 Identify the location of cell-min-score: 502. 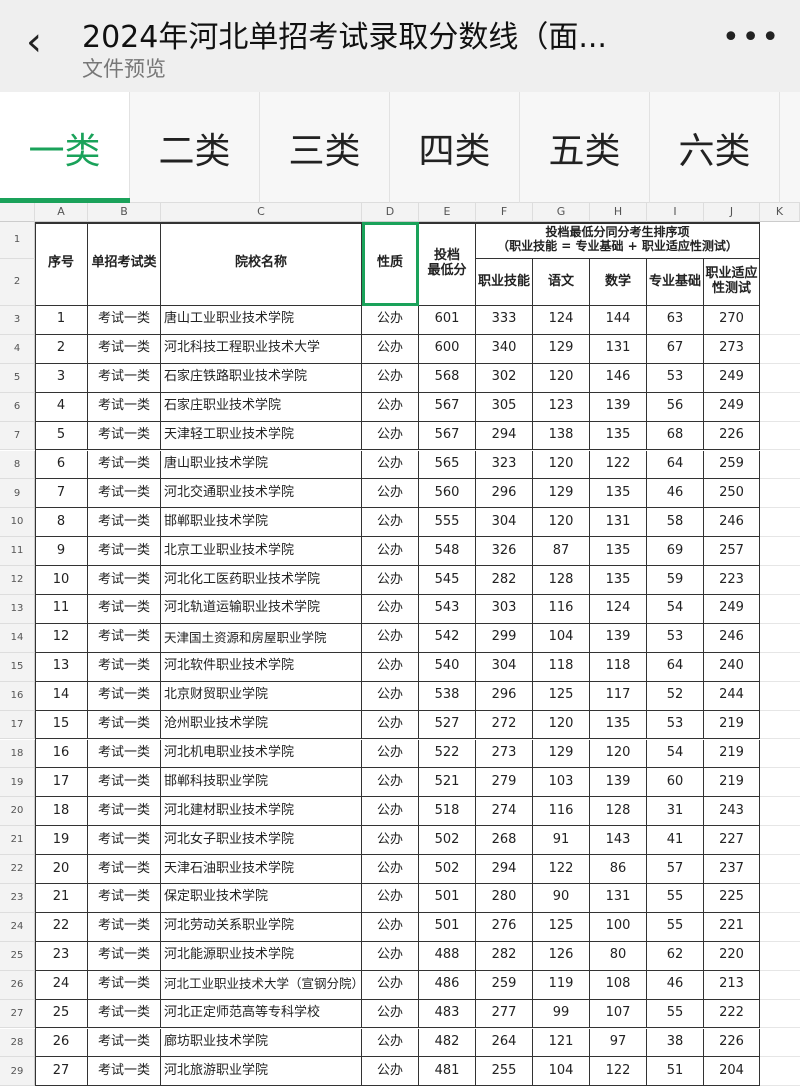
(447, 869).